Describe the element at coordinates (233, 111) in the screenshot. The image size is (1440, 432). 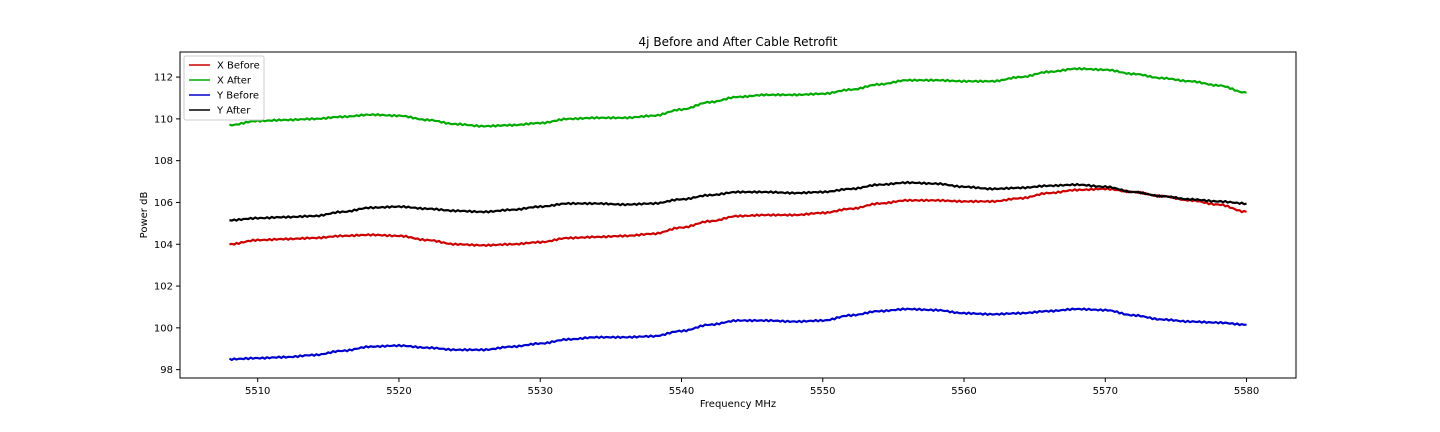
I see `legend-label: Y After` at that location.